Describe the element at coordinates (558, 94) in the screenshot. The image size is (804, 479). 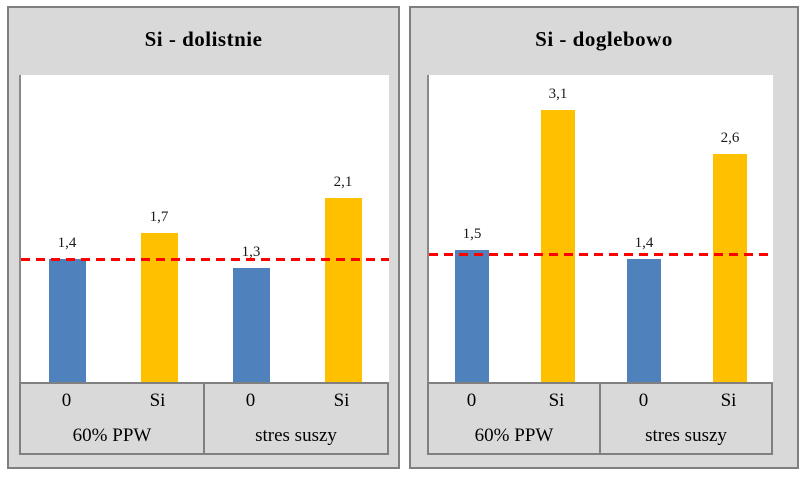
I see `bar-value-label: 3,1` at that location.